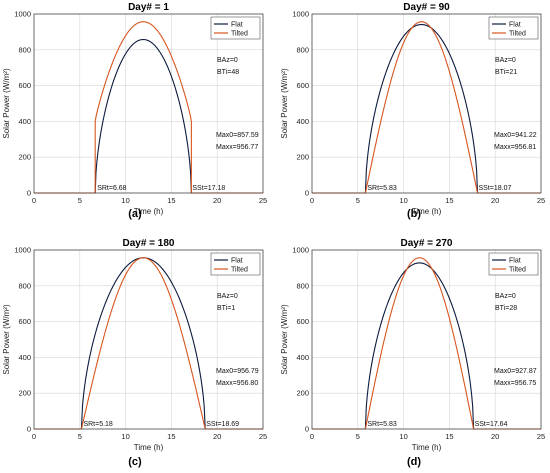 This screenshot has height=473, width=550. I want to click on chart-title: Day# = 270, so click(427, 243).